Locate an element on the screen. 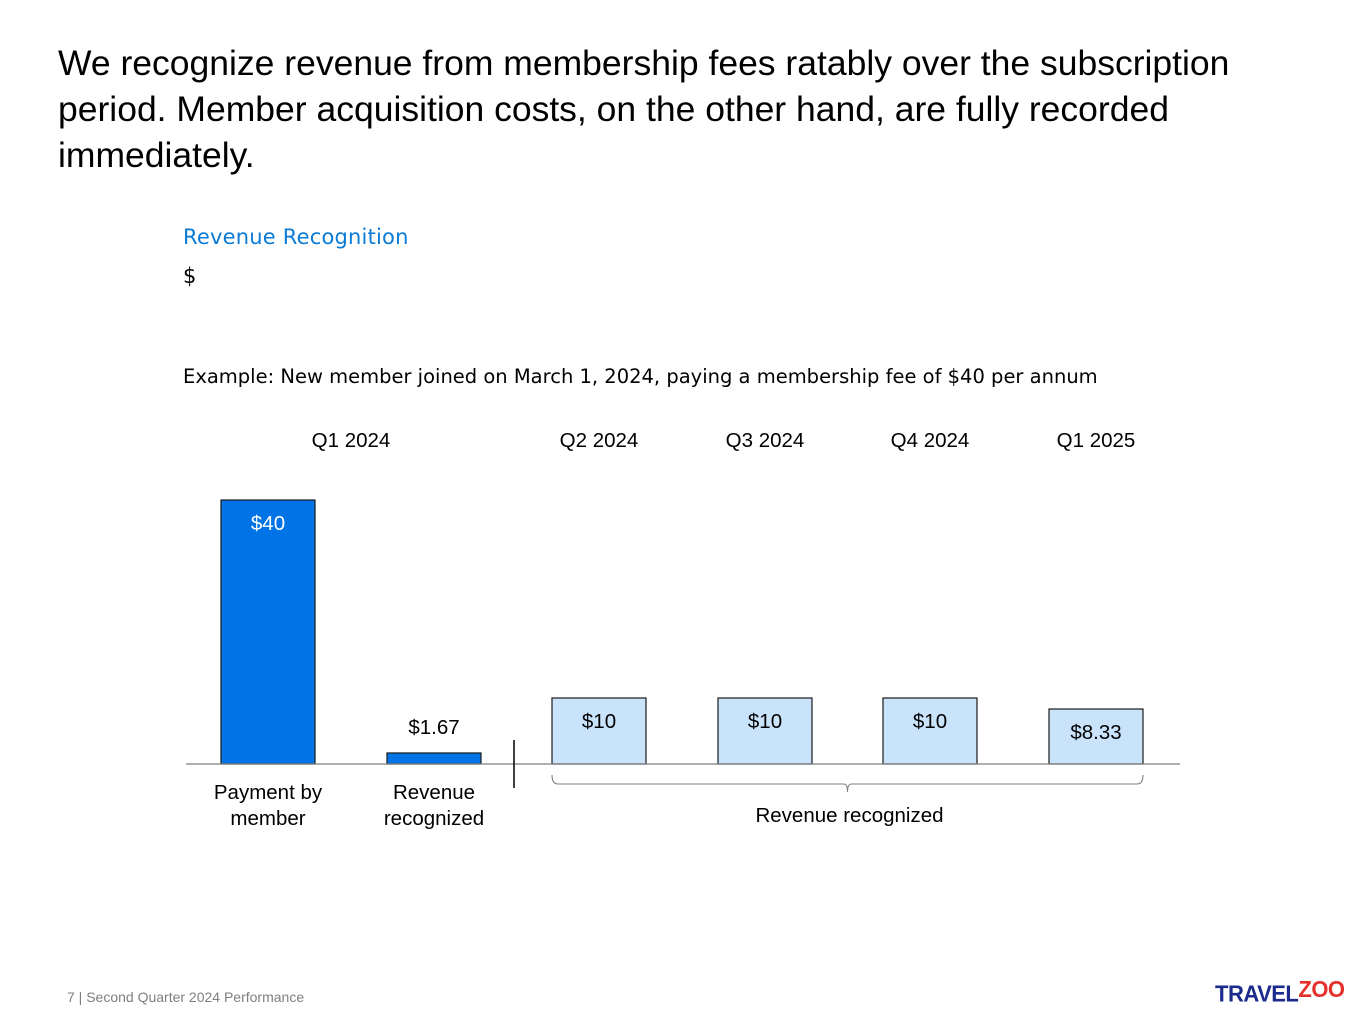  period-label: Q1 2025 is located at coordinates (1096, 440).